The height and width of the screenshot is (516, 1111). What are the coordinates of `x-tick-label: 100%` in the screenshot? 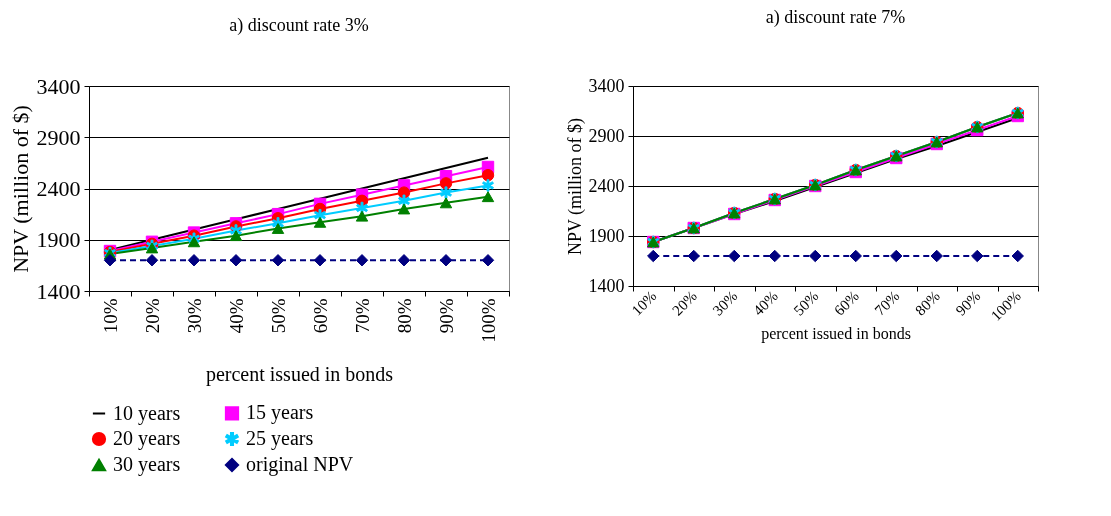 It's located at (488, 320).